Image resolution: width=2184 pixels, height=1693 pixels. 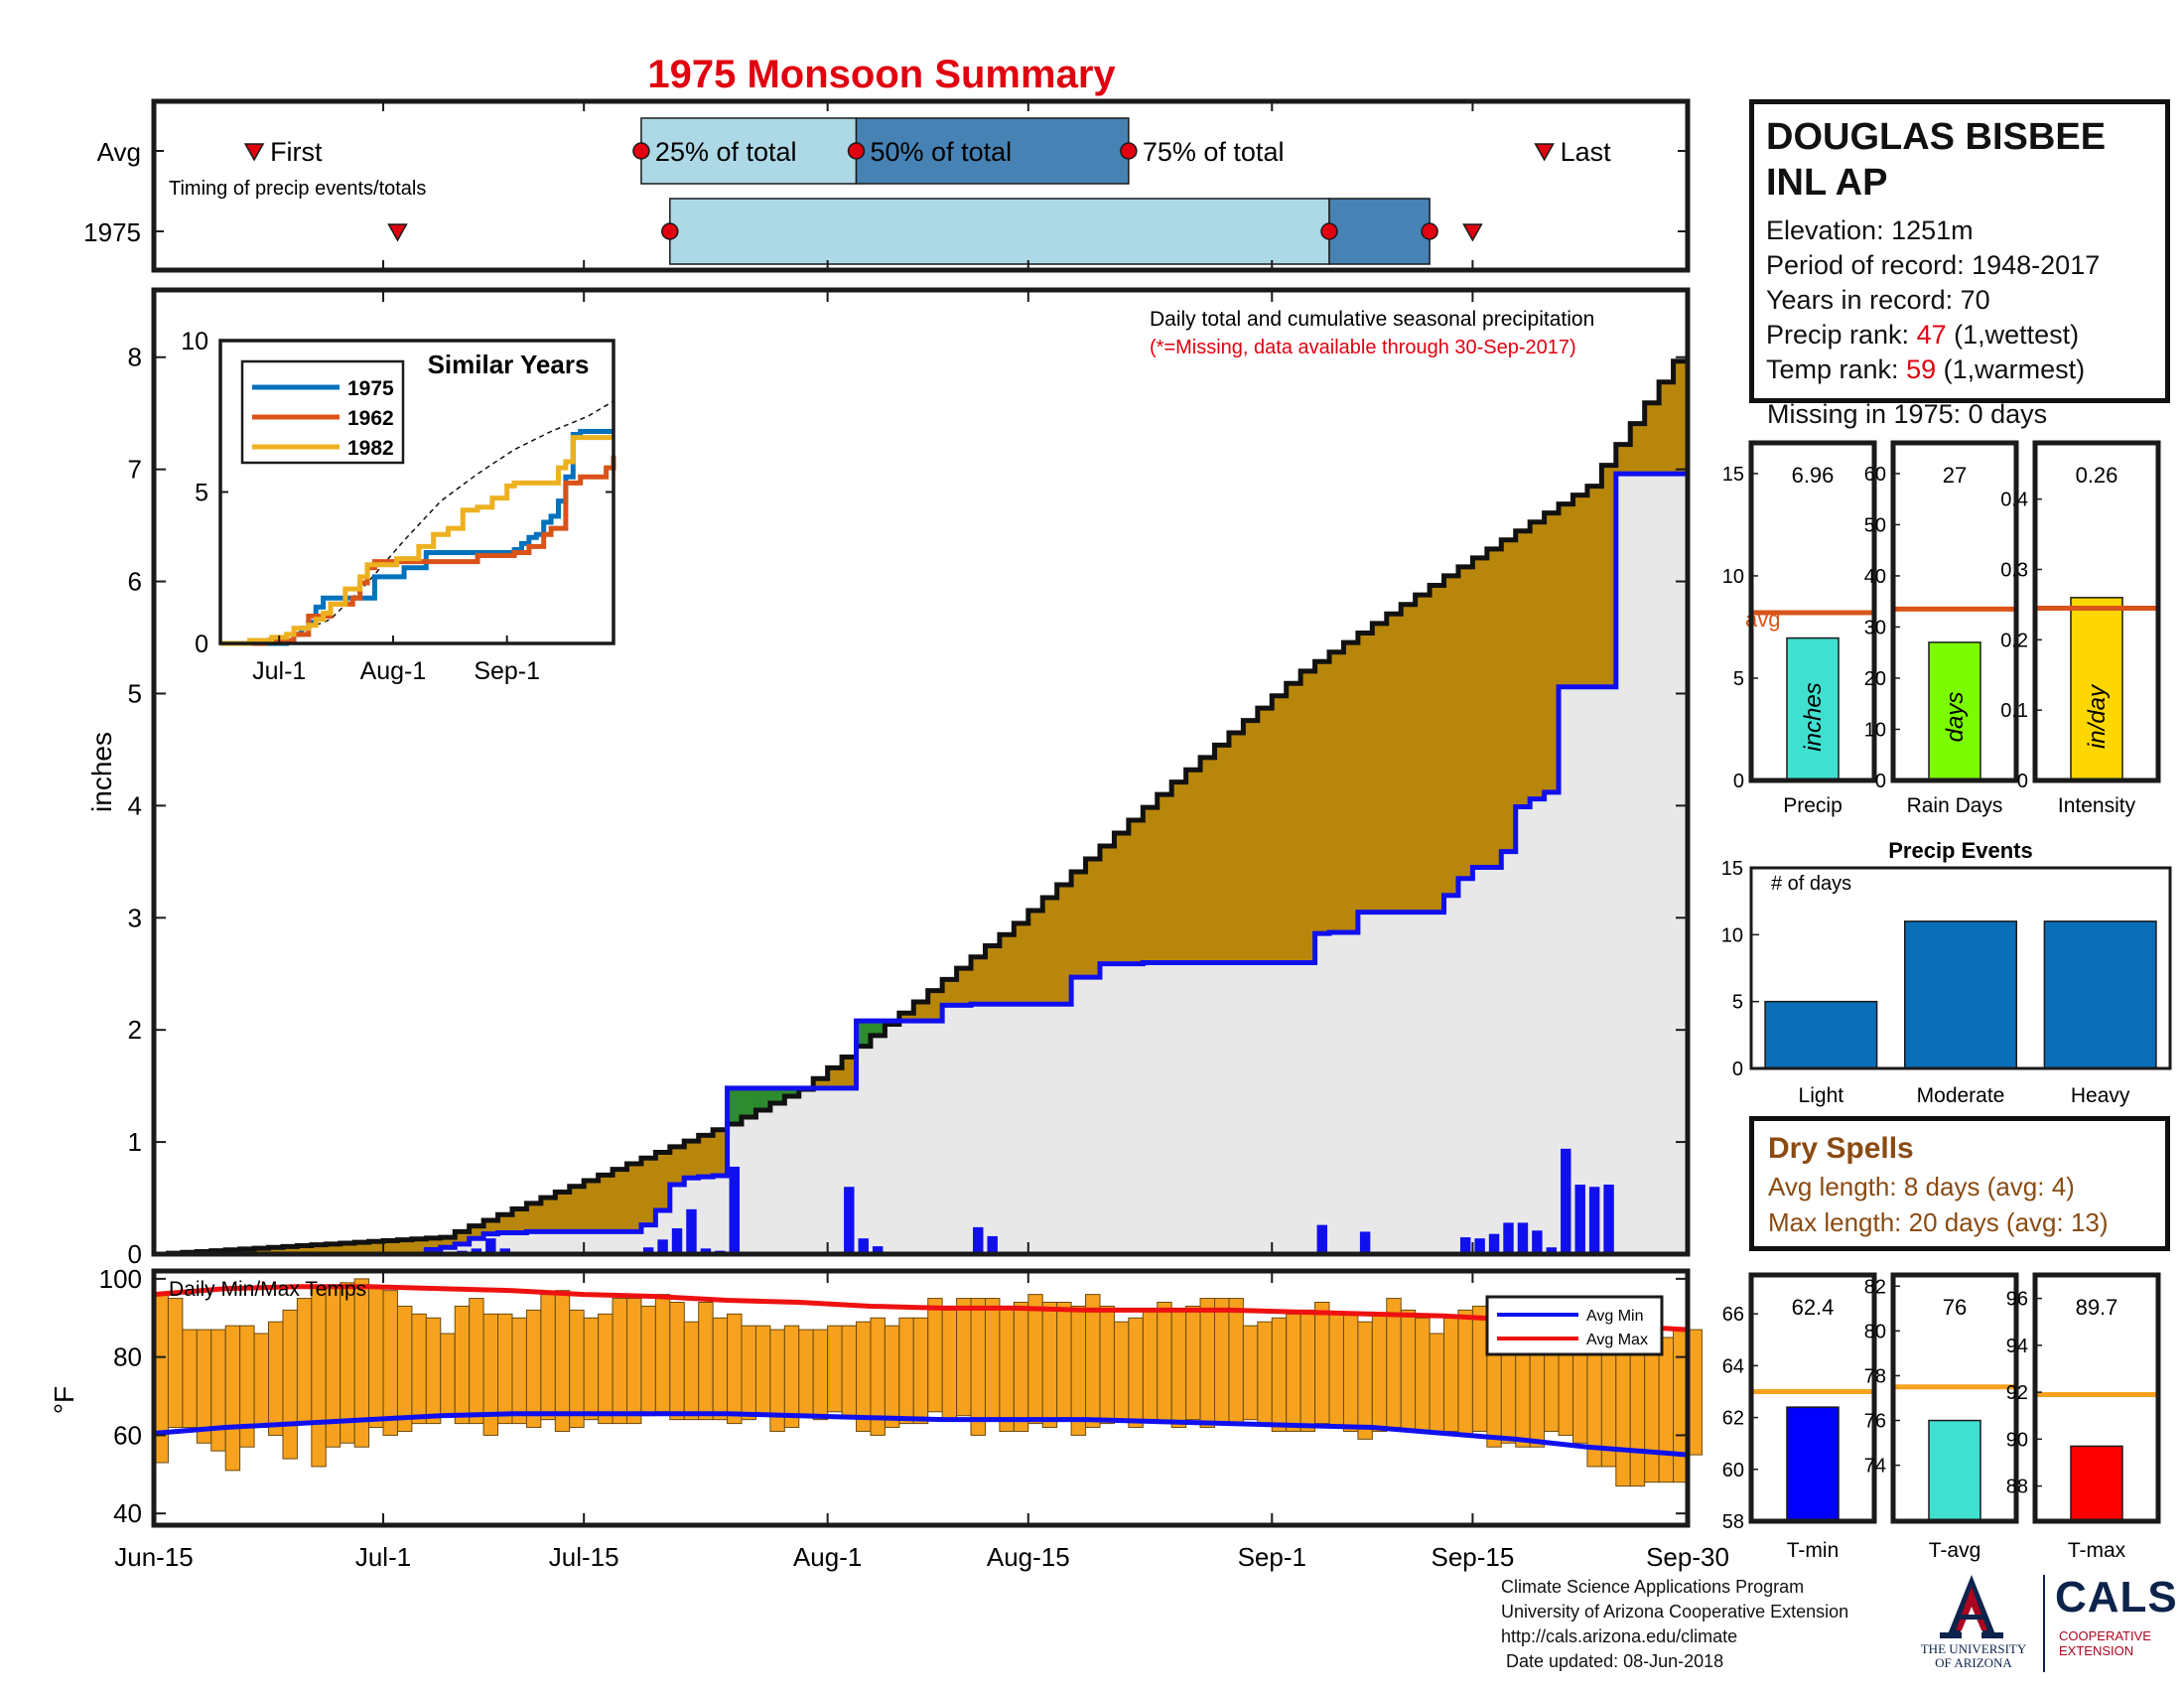 What do you see at coordinates (154, 1557) in the screenshot?
I see `date-xtick-label: Jun-15` at bounding box center [154, 1557].